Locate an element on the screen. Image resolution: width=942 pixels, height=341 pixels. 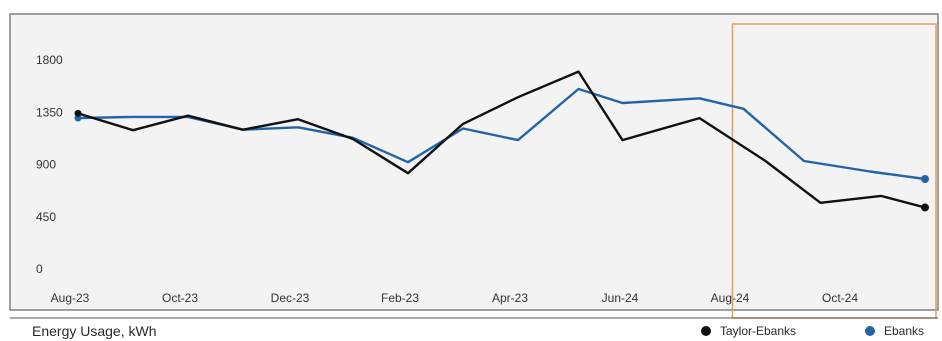
x-tick-label: Oct-24 is located at coordinates (840, 298).